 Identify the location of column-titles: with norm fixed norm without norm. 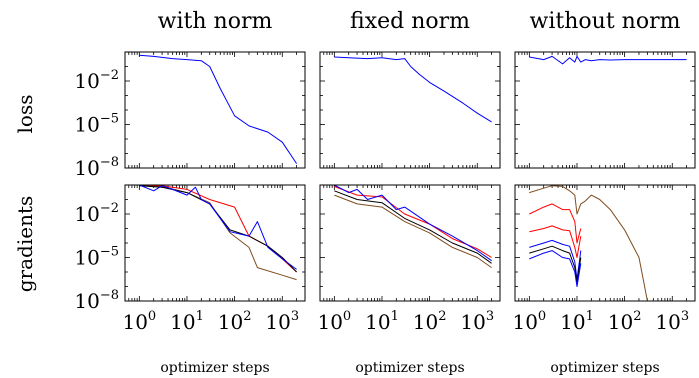
(419, 21).